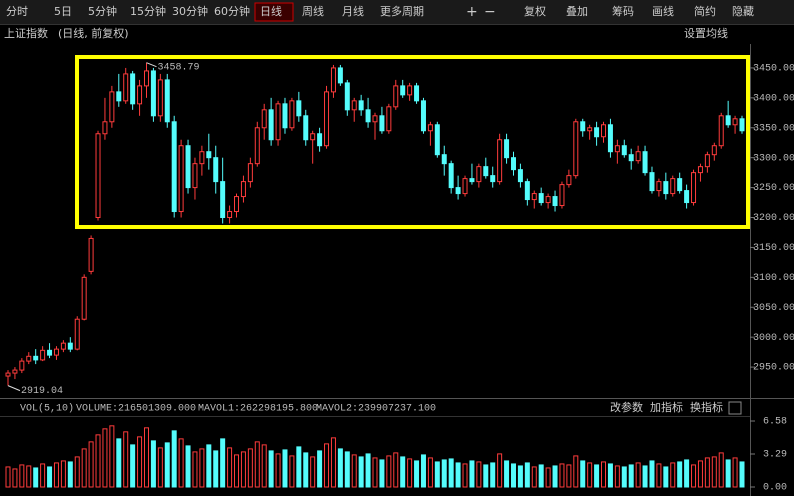 This screenshot has width=794, height=496. Describe the element at coordinates (706, 33) in the screenshot. I see `settings-button: 设置均线` at that location.